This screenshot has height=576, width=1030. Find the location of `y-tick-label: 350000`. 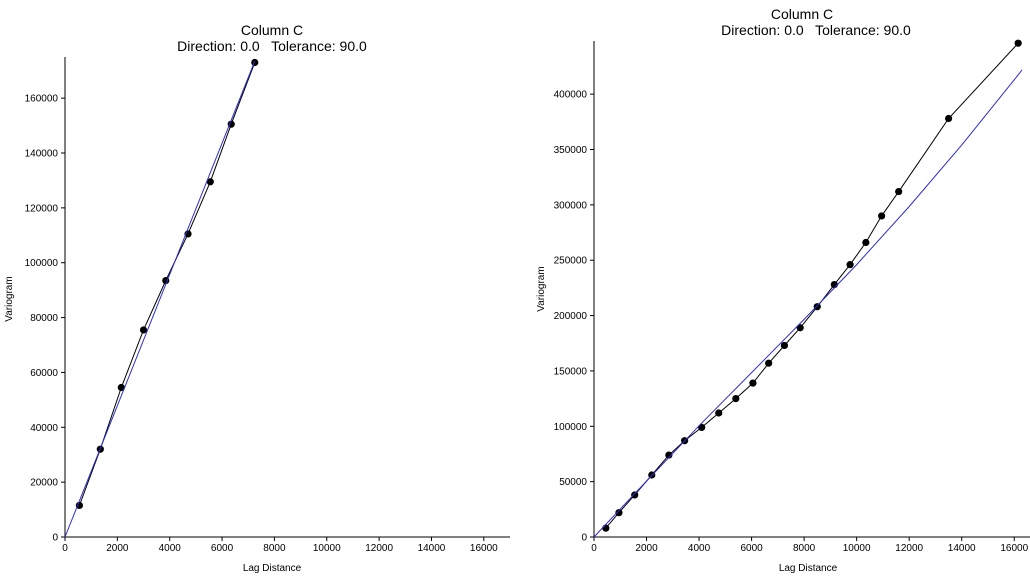

y-tick-label: 350000 is located at coordinates (571, 150).